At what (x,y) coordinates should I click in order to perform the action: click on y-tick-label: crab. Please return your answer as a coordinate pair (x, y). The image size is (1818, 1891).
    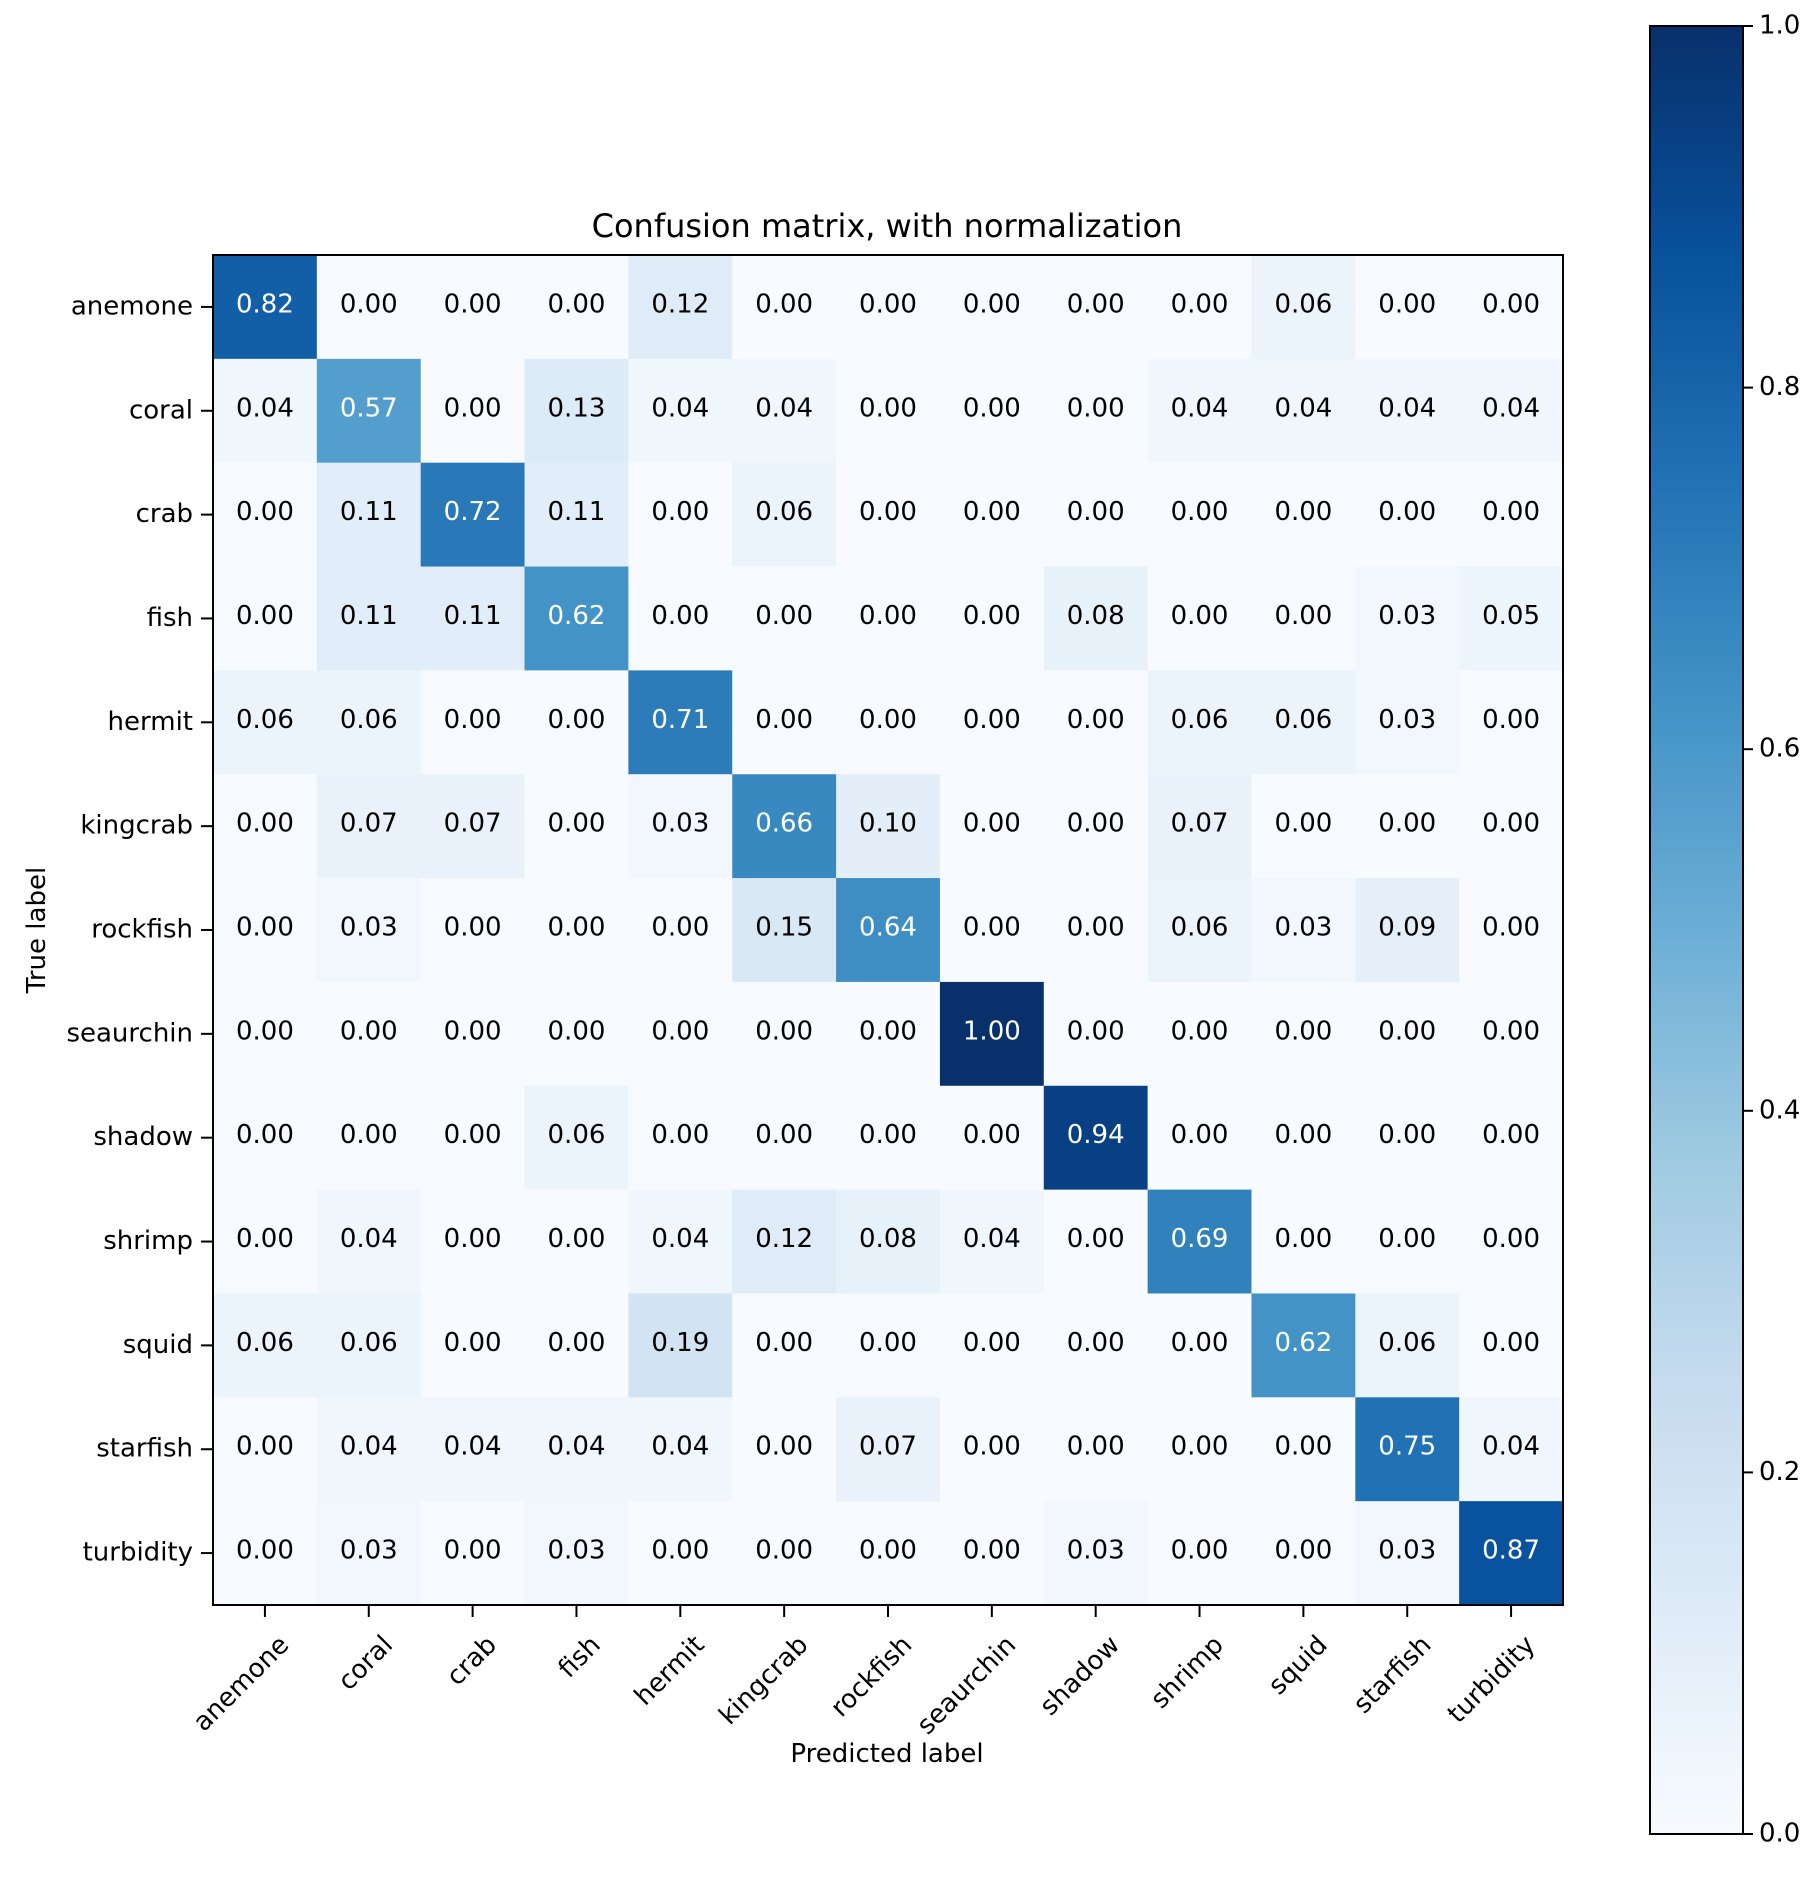
    Looking at the image, I should click on (164, 514).